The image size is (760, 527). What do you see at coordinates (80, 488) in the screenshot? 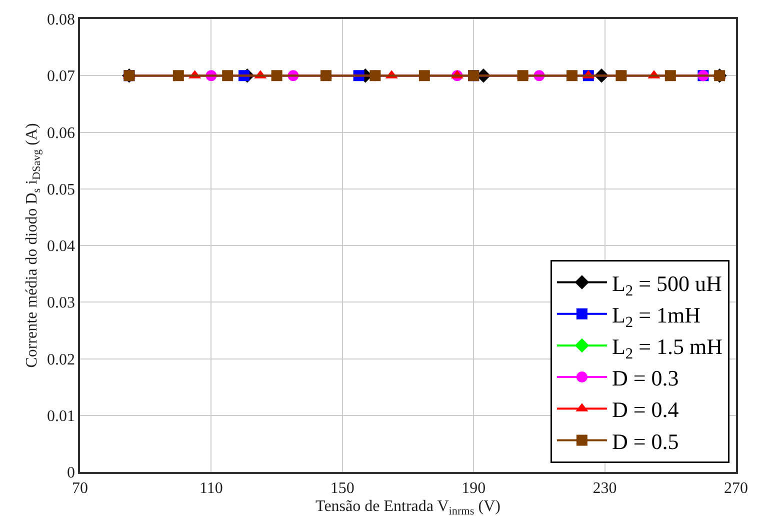
I see `x-tick-label: 70` at bounding box center [80, 488].